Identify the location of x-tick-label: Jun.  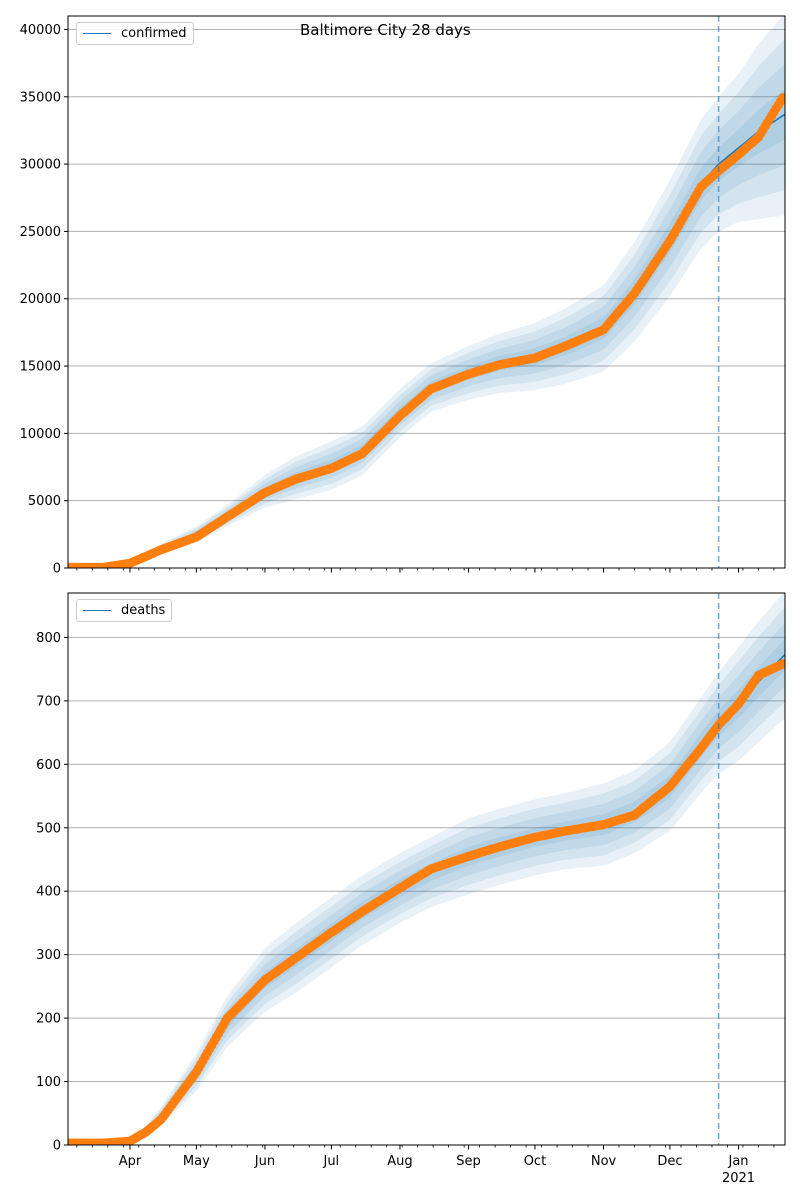
(264, 1161).